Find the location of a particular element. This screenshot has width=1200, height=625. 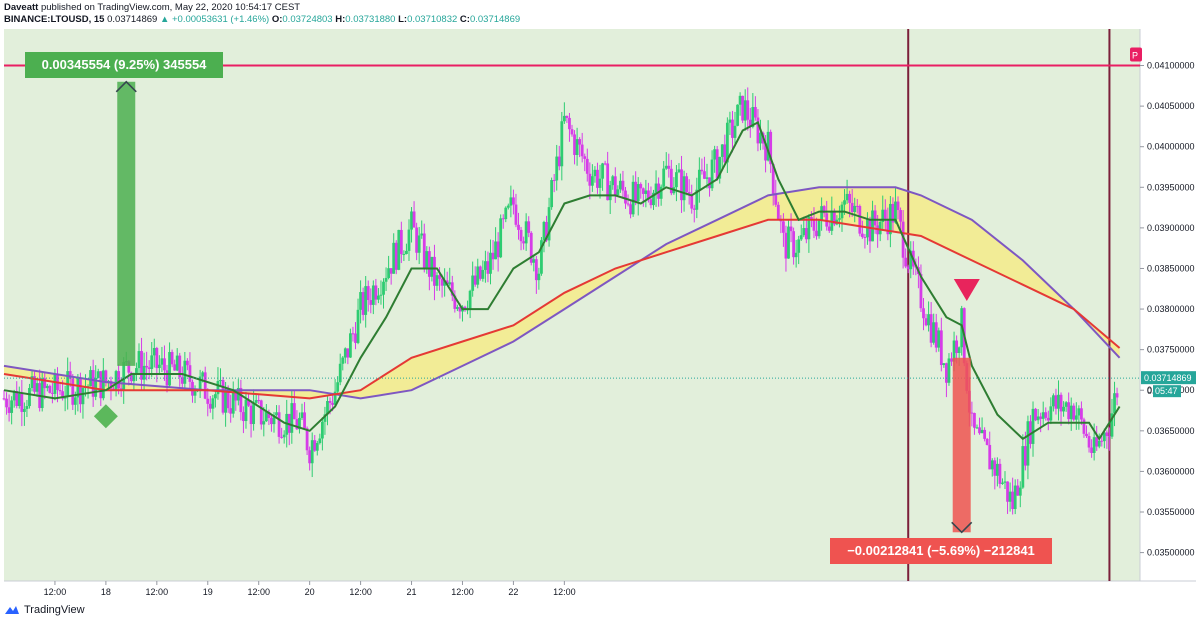

price-axis is located at coordinates (1168, 305).